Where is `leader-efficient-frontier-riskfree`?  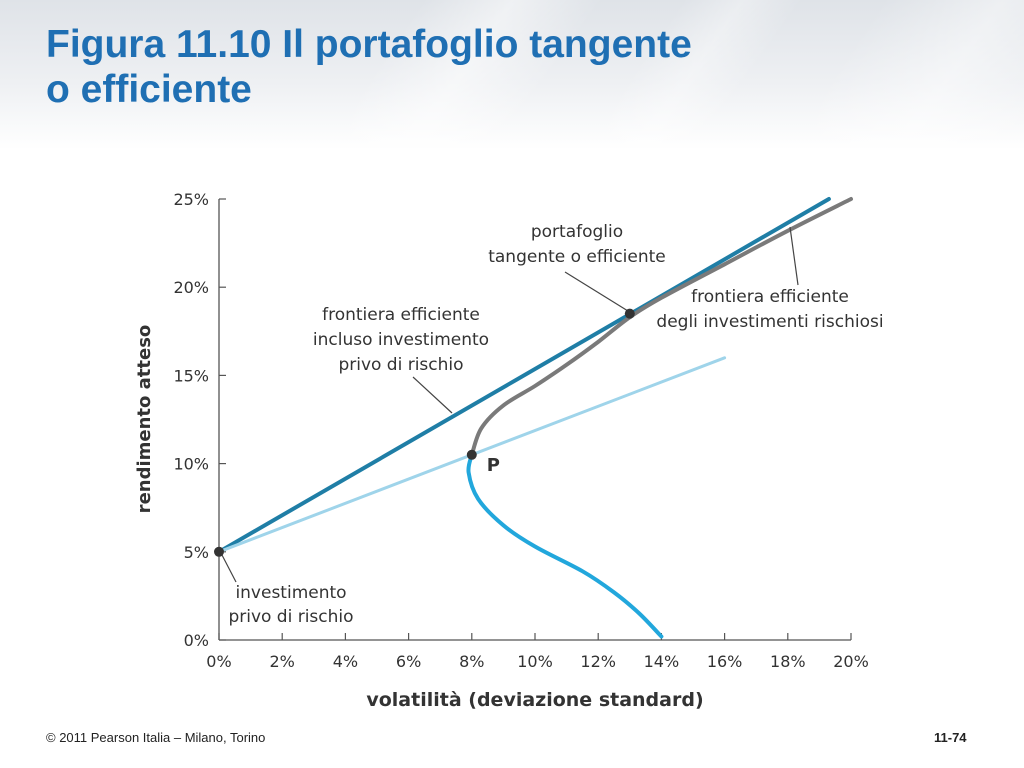
leader-efficient-frontier-riskfree is located at coordinates (432, 395).